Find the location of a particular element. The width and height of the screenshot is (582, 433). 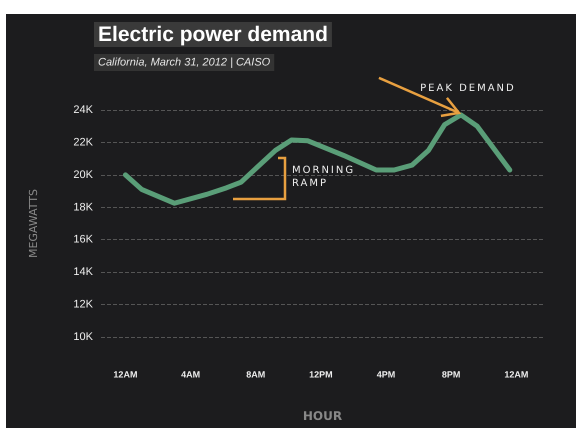

y-tick-label: 10K is located at coordinates (83, 337).